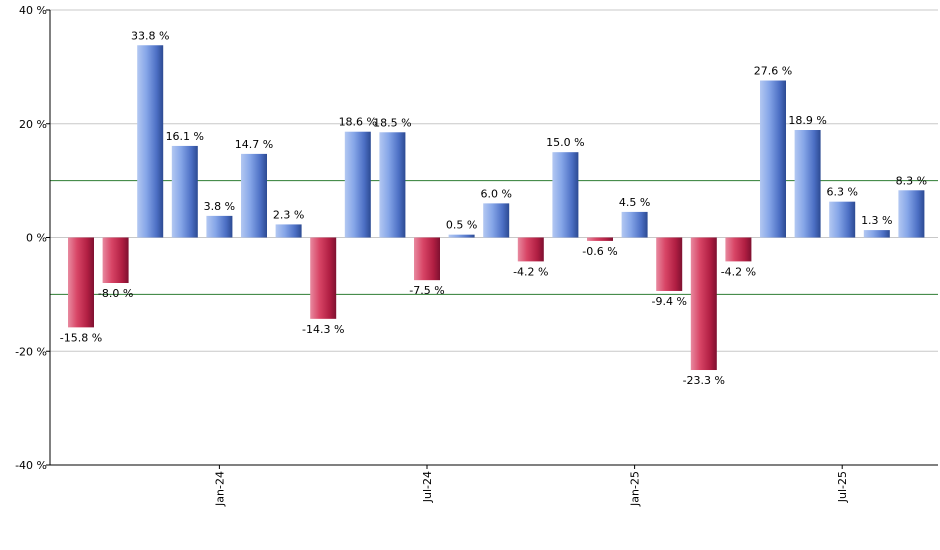 The image size is (940, 550). What do you see at coordinates (635, 489) in the screenshot?
I see `x-tick-label: Jan-25` at bounding box center [635, 489].